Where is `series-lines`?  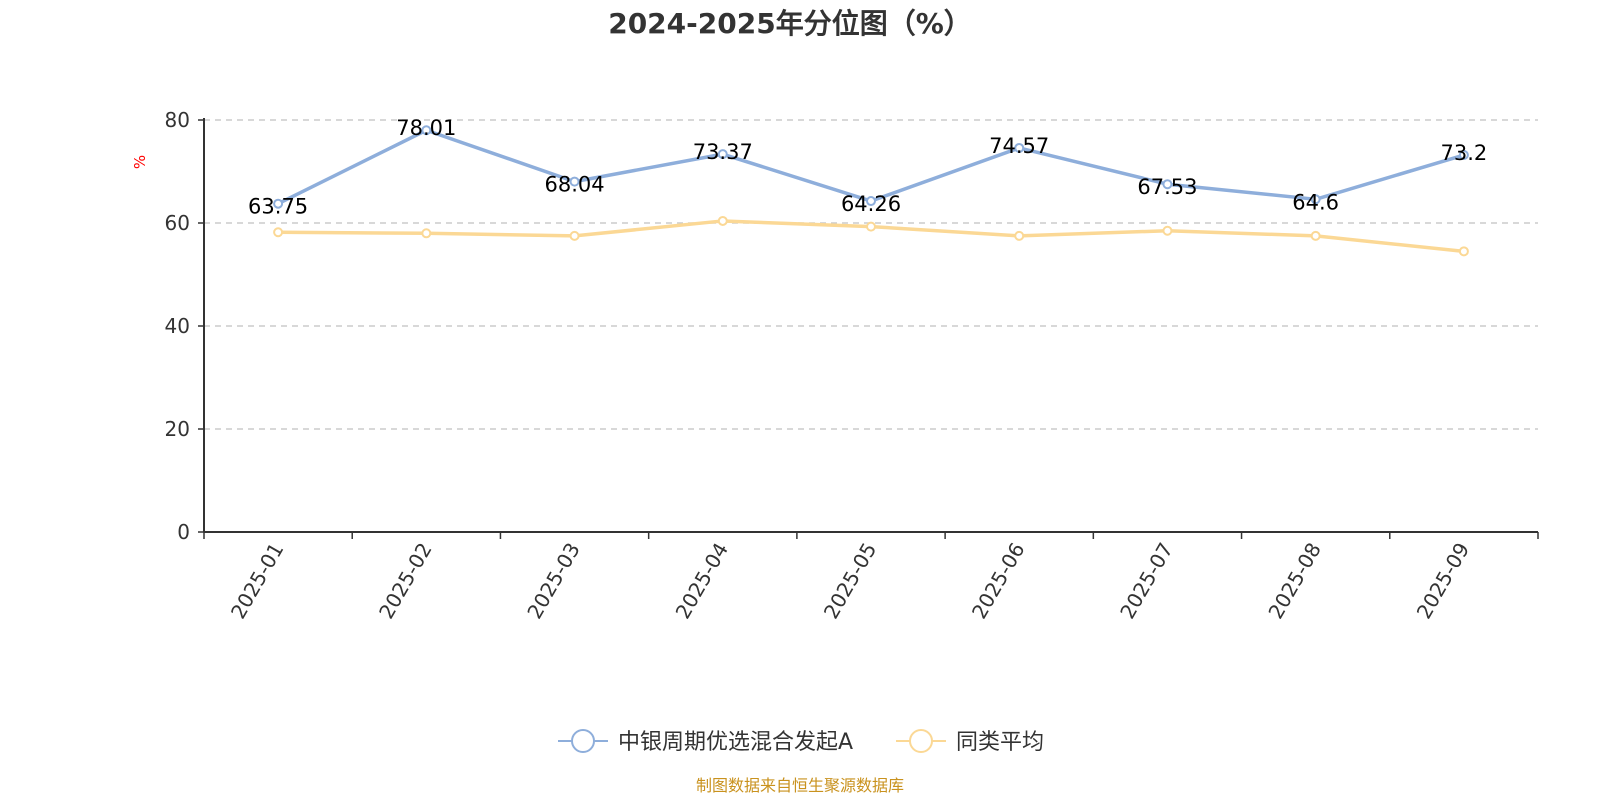
series-lines is located at coordinates (871, 191).